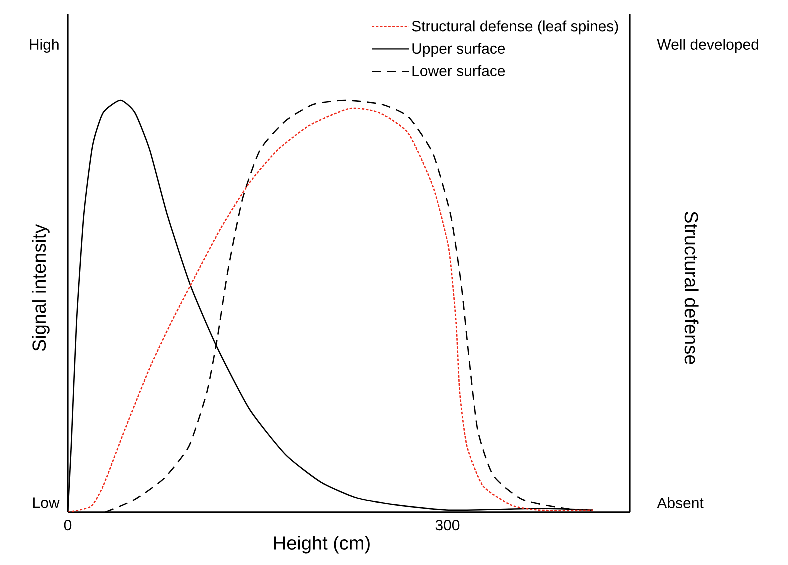 The width and height of the screenshot is (788, 565). Describe the element at coordinates (680, 502) in the screenshot. I see `text: Absent` at that location.